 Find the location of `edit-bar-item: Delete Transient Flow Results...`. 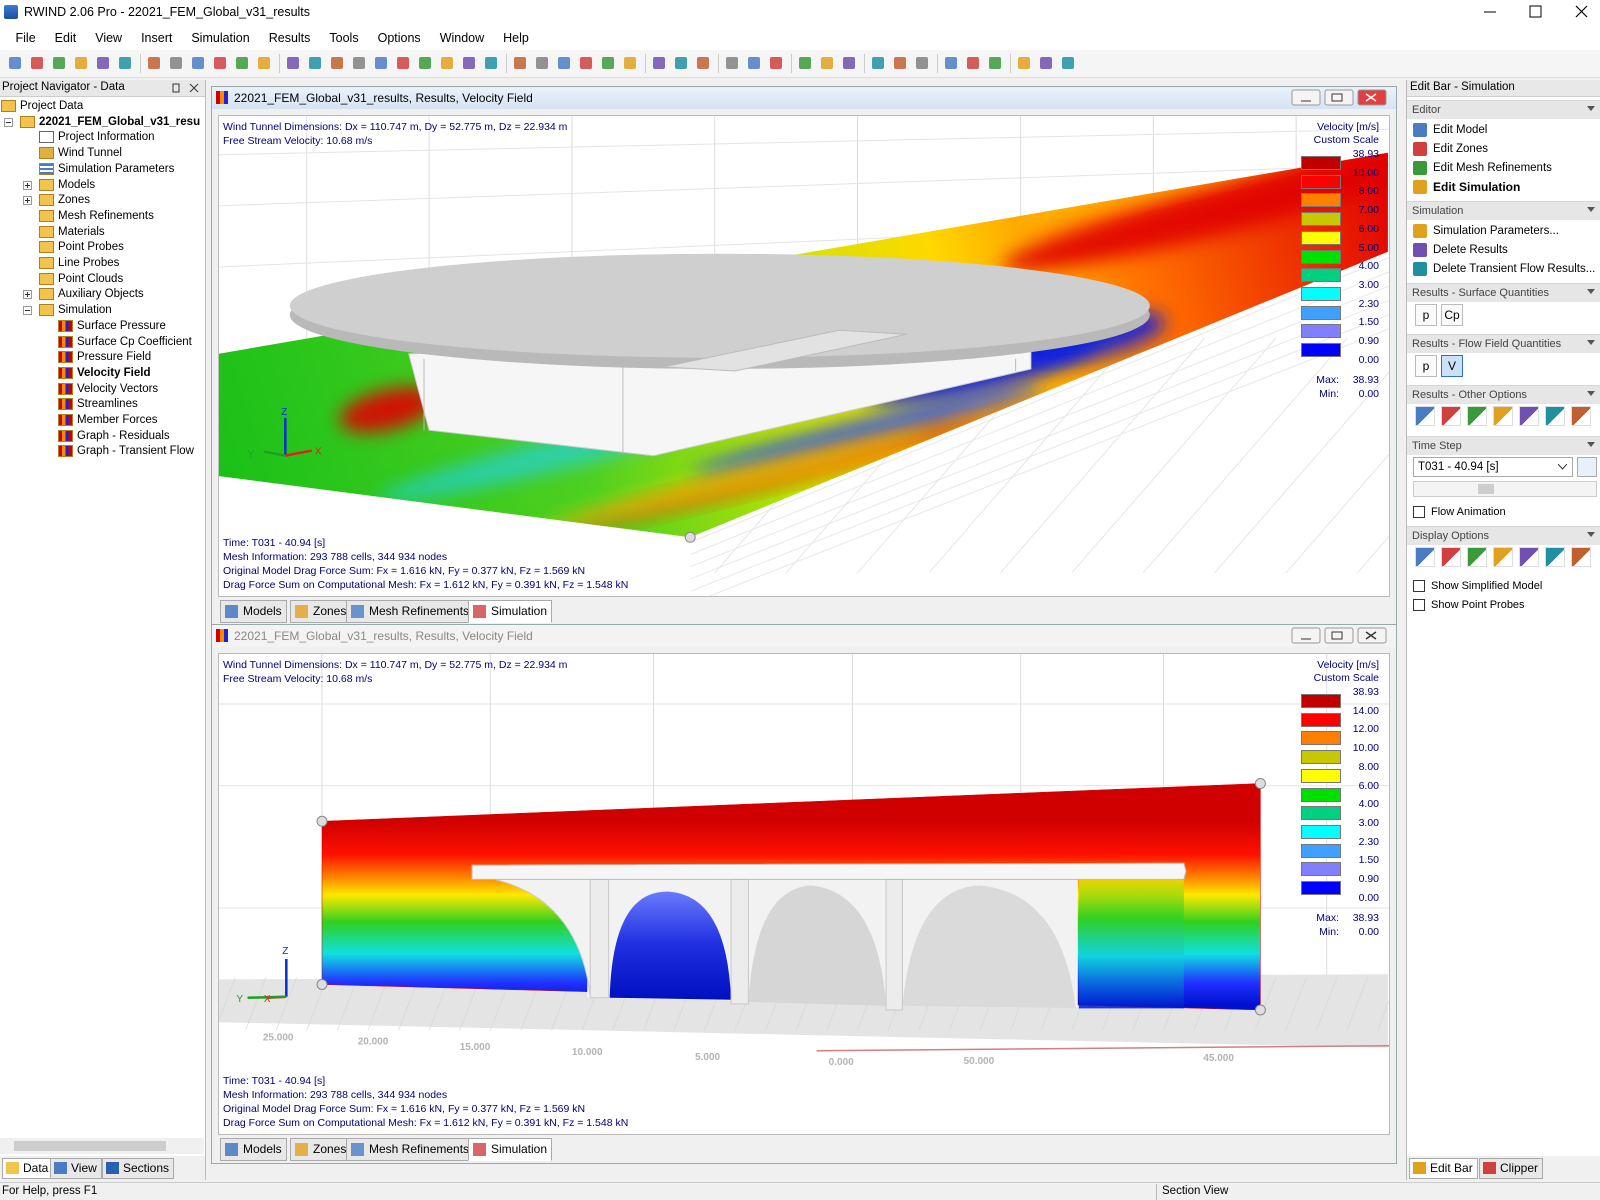

edit-bar-item: Delete Transient Flow Results... is located at coordinates (1503, 269).